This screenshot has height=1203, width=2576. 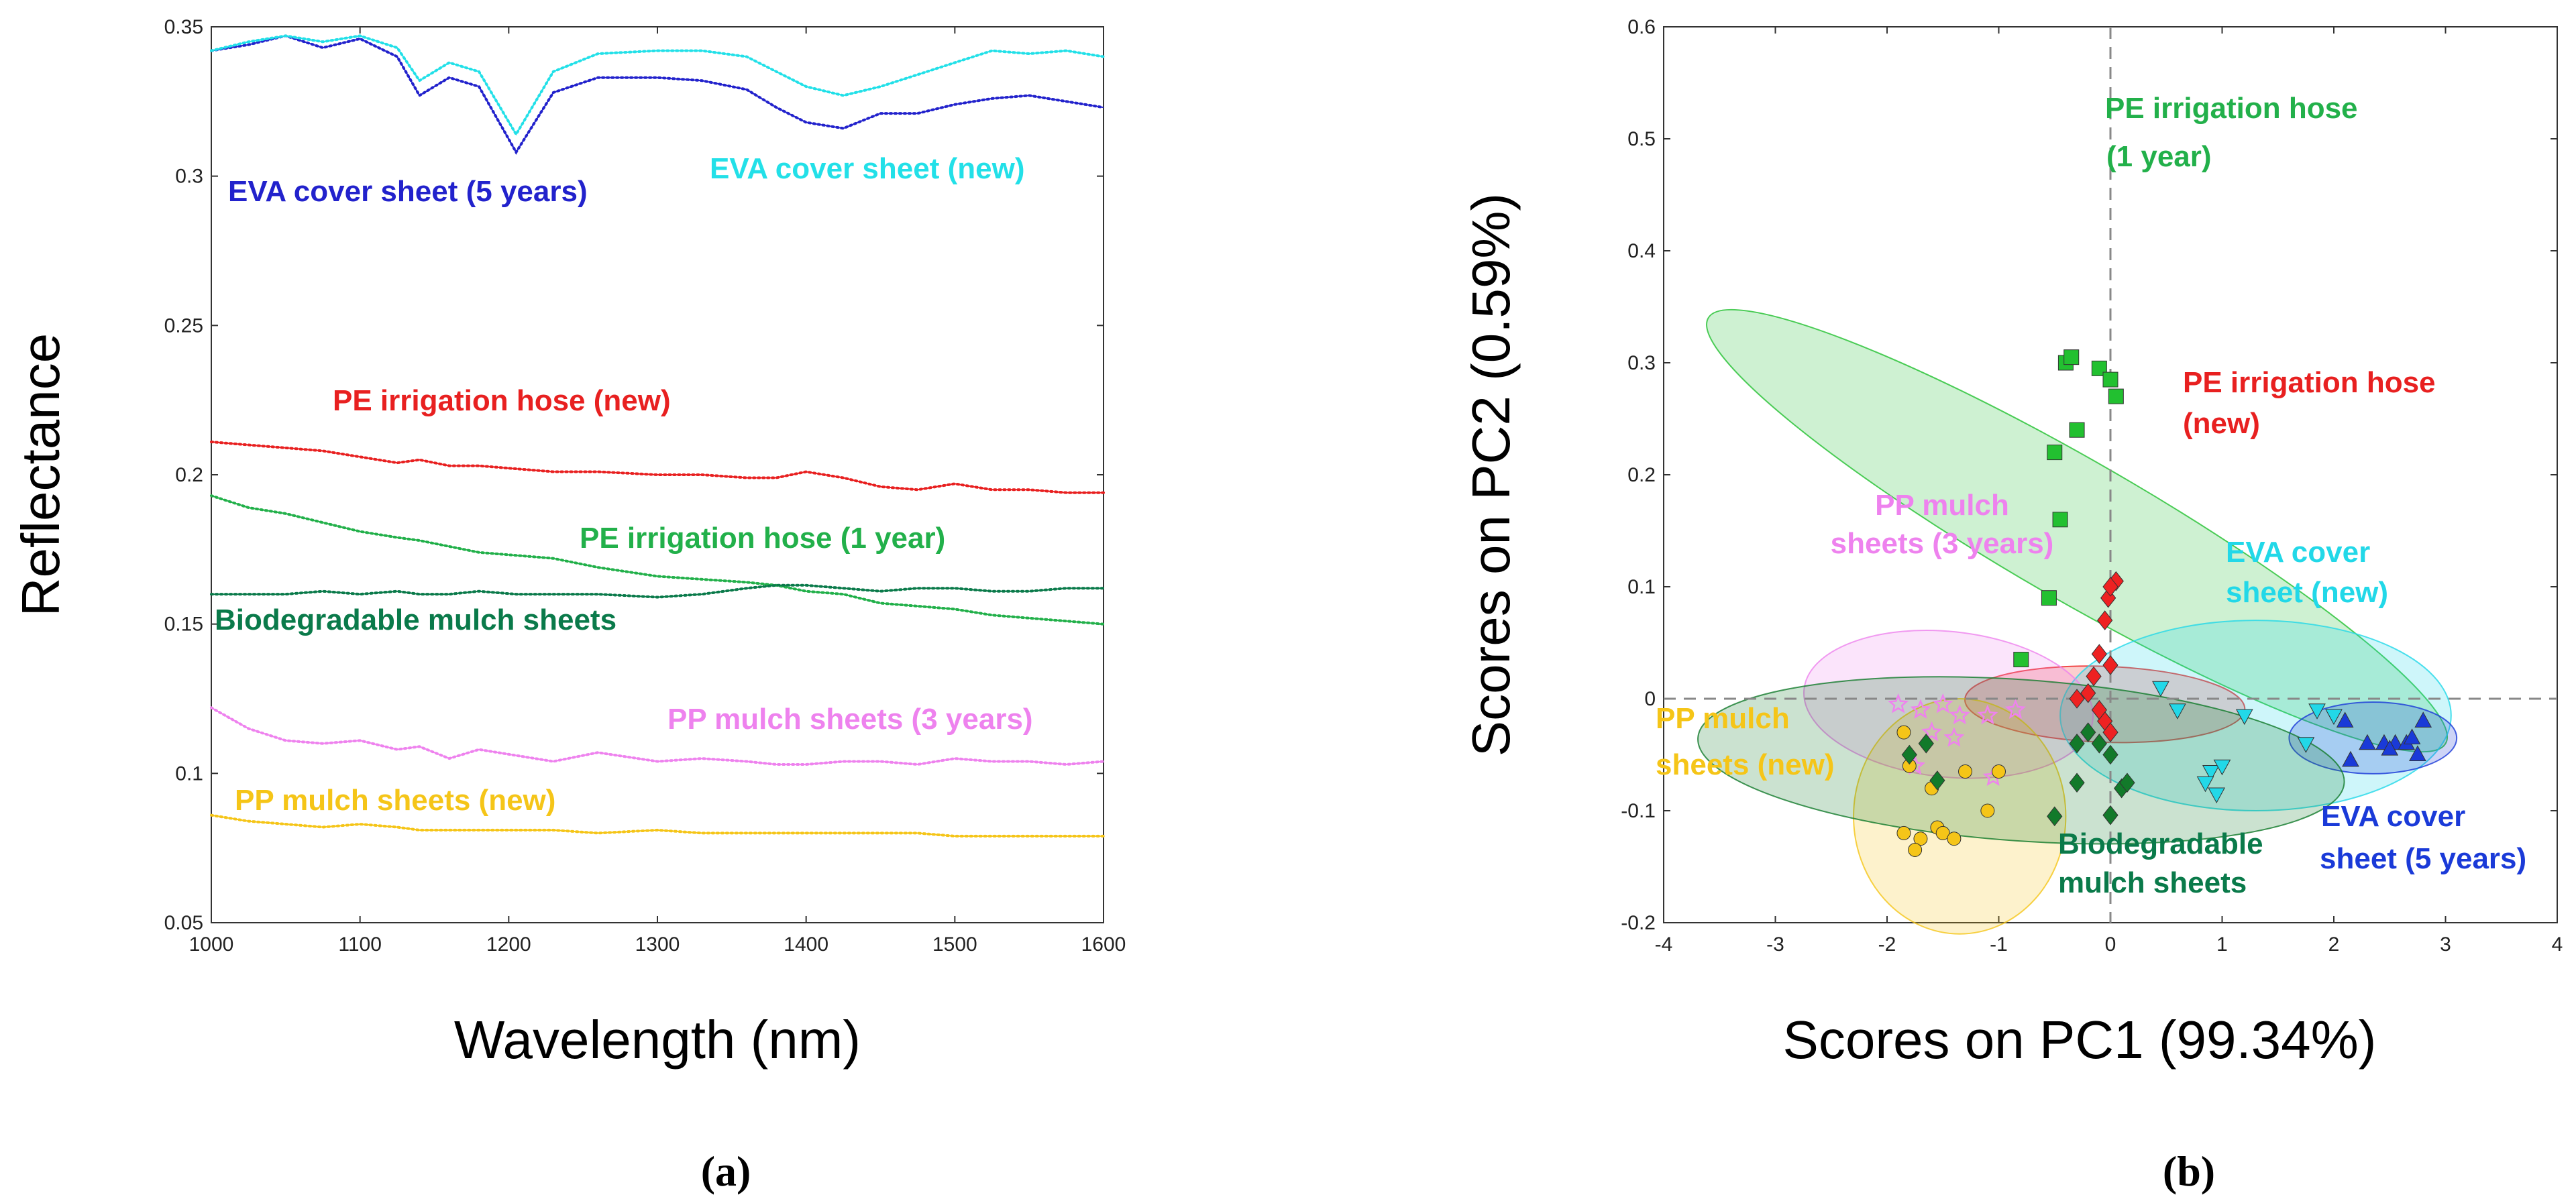 I want to click on panel-a-y-tick-label: 0.2, so click(x=189, y=475).